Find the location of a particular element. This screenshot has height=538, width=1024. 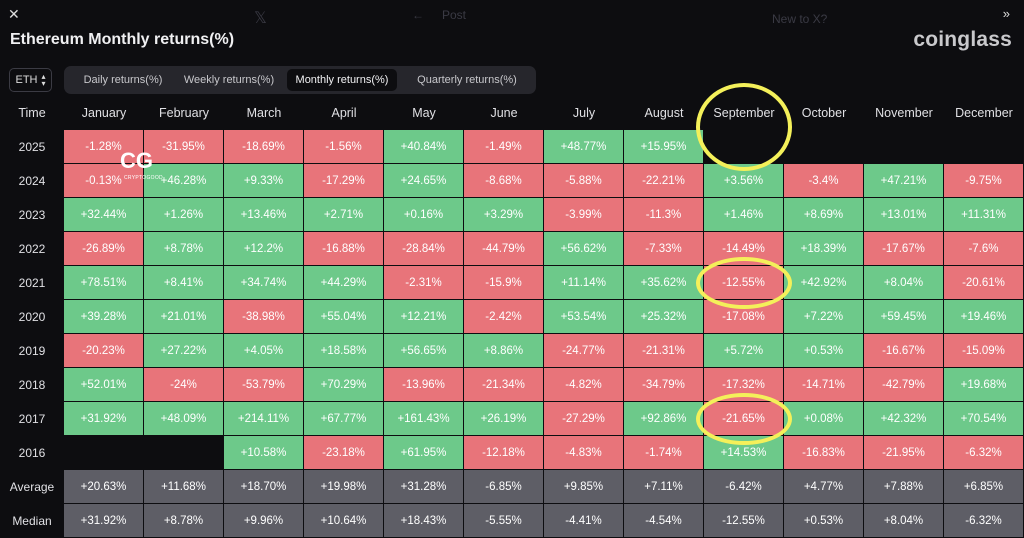

row-year-label: 2023 is located at coordinates (32, 215).